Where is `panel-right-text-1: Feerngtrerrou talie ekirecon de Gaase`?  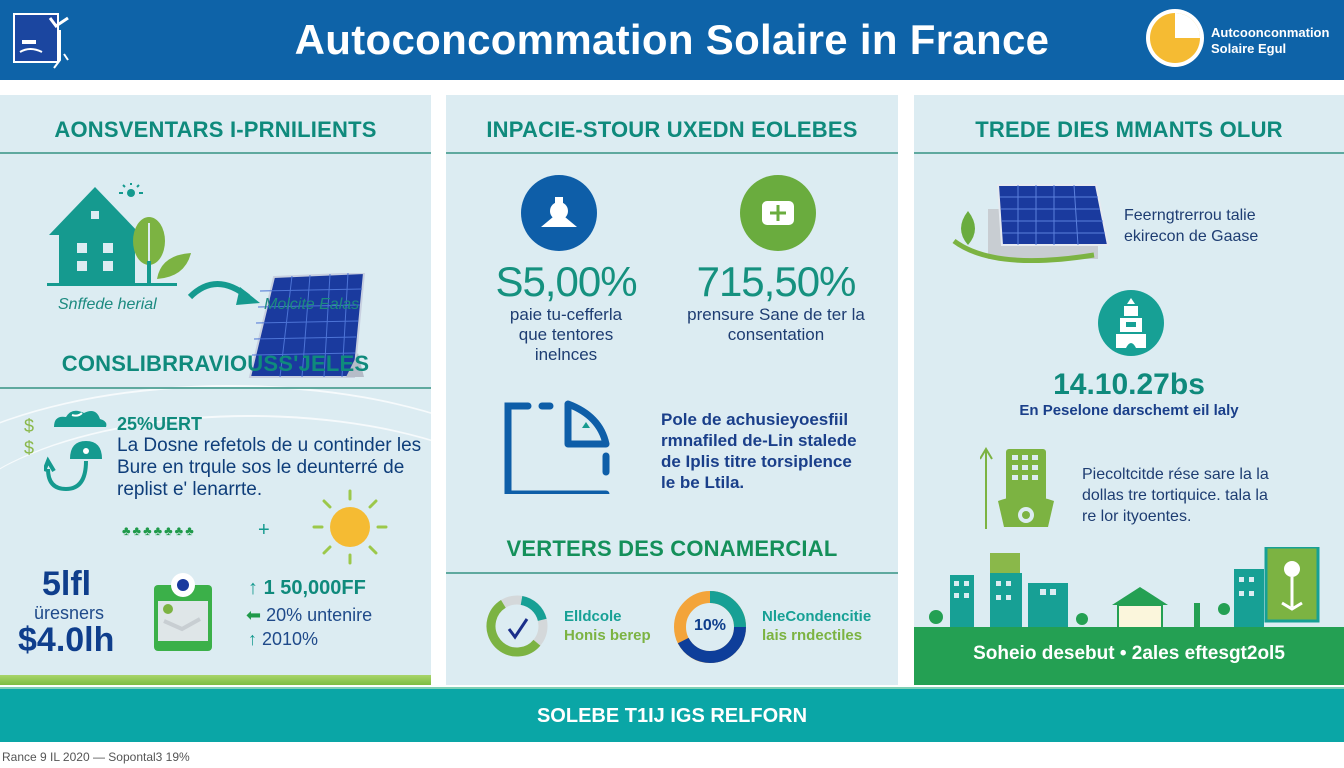 panel-right-text-1: Feerngtrerrou talie ekirecon de Gaase is located at coordinates (1191, 226).